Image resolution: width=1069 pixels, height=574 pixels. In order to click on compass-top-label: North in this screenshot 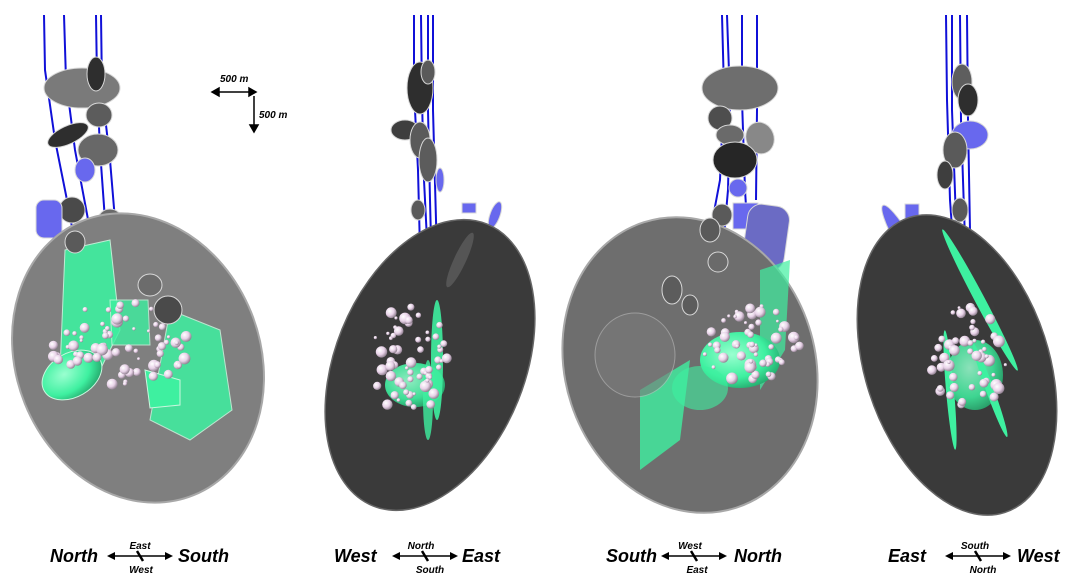, I will do `click(421, 546)`.